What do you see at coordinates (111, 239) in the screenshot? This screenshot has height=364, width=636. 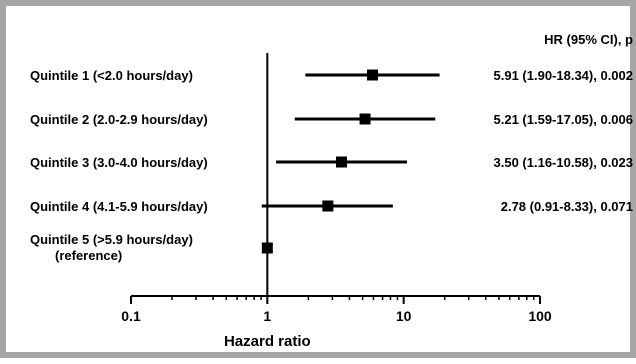 I see `row-label: Quintile 5 (>5.9 hours/day)` at bounding box center [111, 239].